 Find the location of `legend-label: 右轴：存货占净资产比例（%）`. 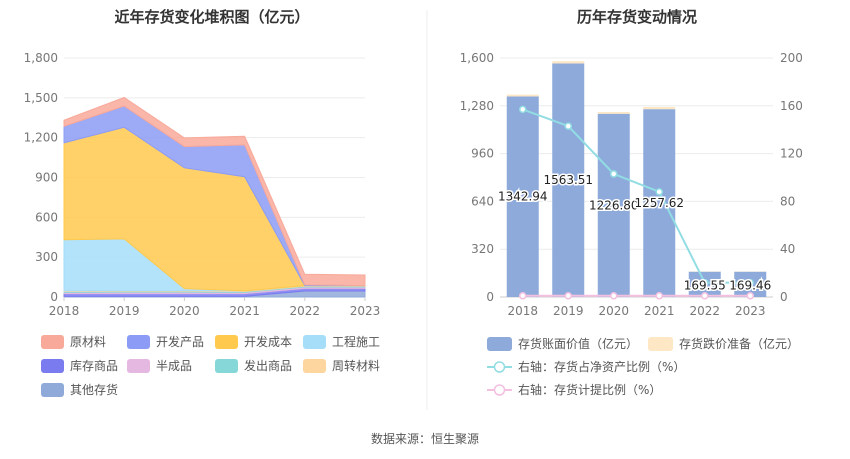

legend-label: 右轴：存货占净资产比例（%） is located at coordinates (601, 366).